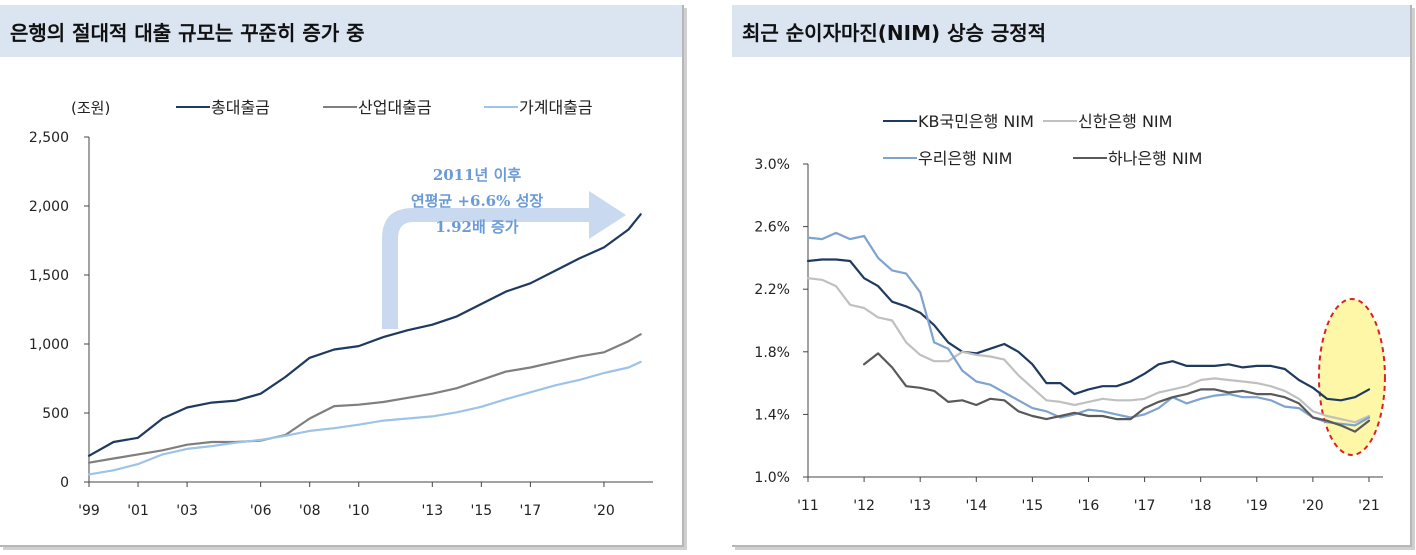 The image size is (1416, 555). Describe the element at coordinates (64, 483) in the screenshot. I see `y-tick-label: 0` at that location.